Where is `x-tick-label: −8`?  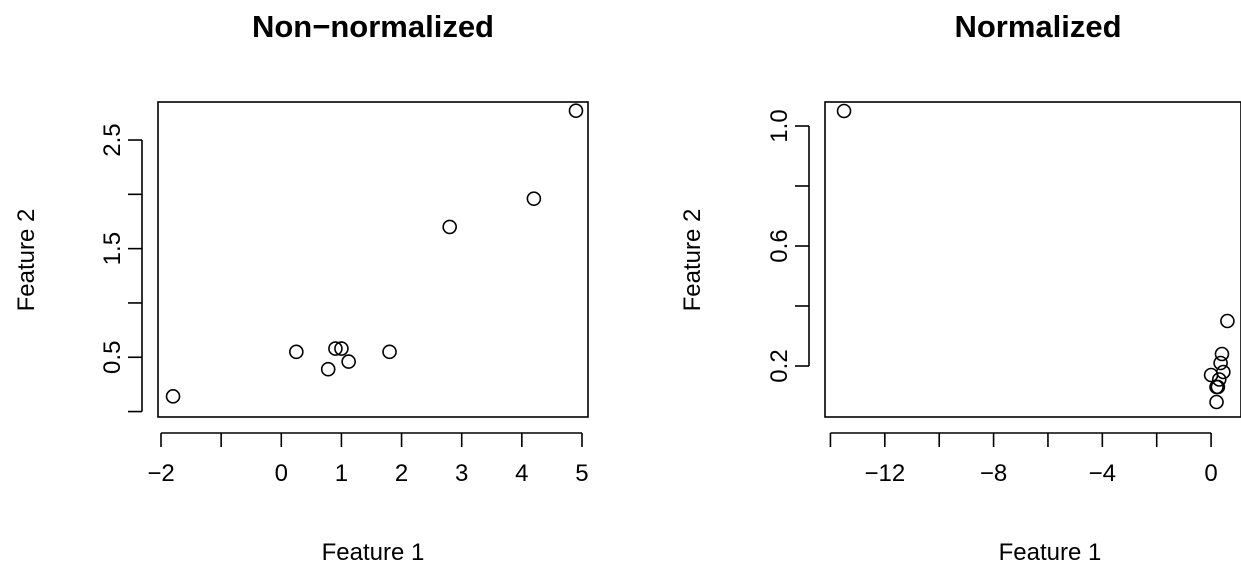 x-tick-label: −8 is located at coordinates (993, 473).